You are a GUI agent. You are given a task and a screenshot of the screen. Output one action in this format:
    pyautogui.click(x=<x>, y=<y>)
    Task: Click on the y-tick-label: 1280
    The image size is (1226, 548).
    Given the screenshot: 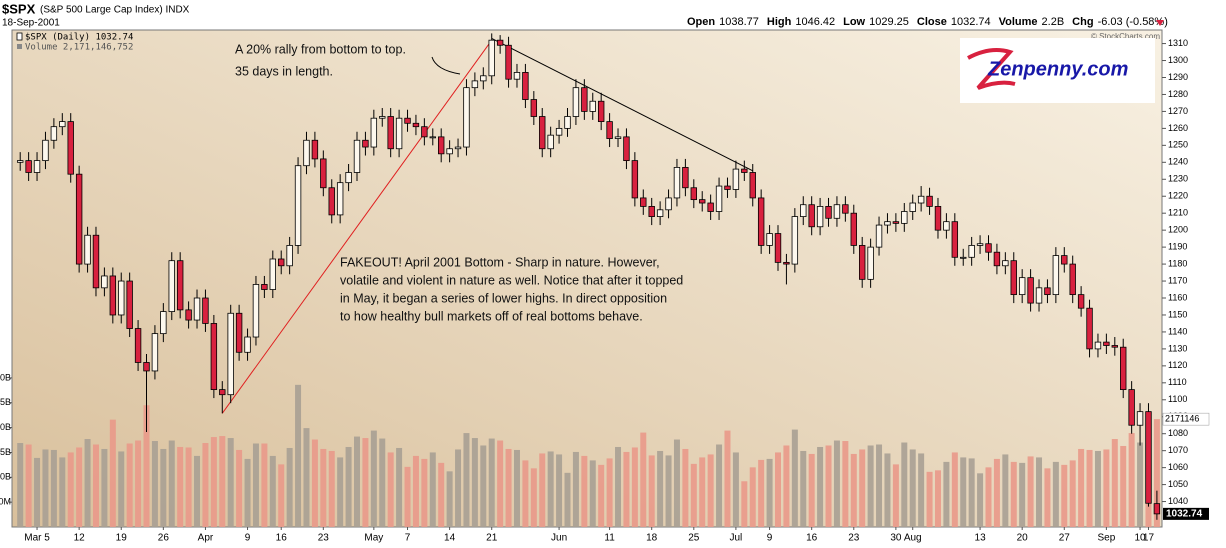 What is the action you would take?
    pyautogui.click(x=1178, y=94)
    